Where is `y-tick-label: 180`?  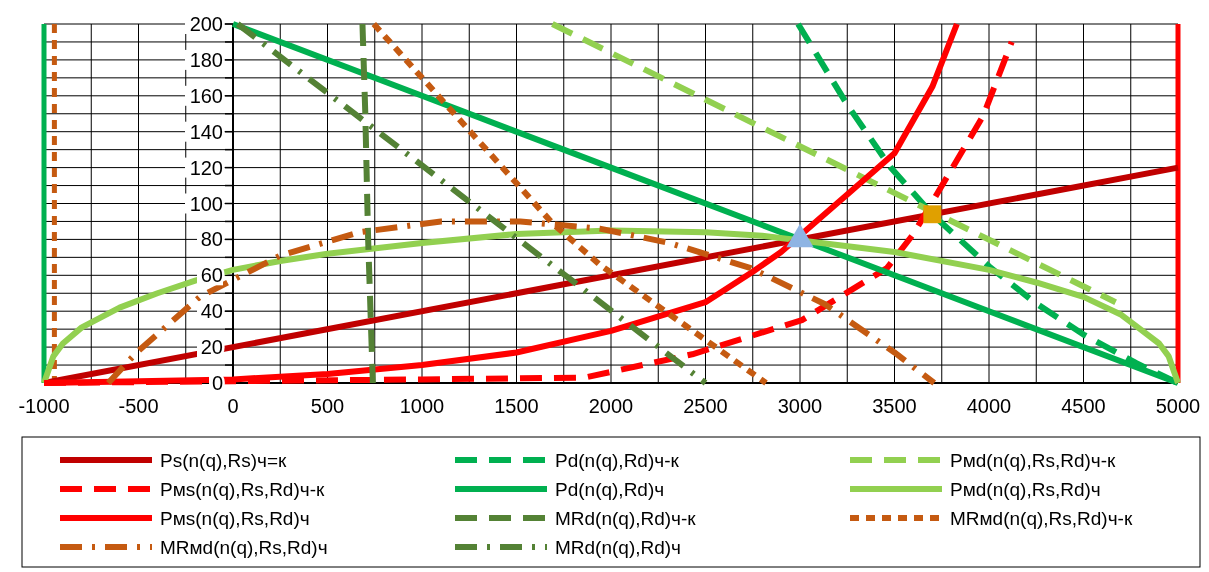 y-tick-label: 180 is located at coordinates (206, 59).